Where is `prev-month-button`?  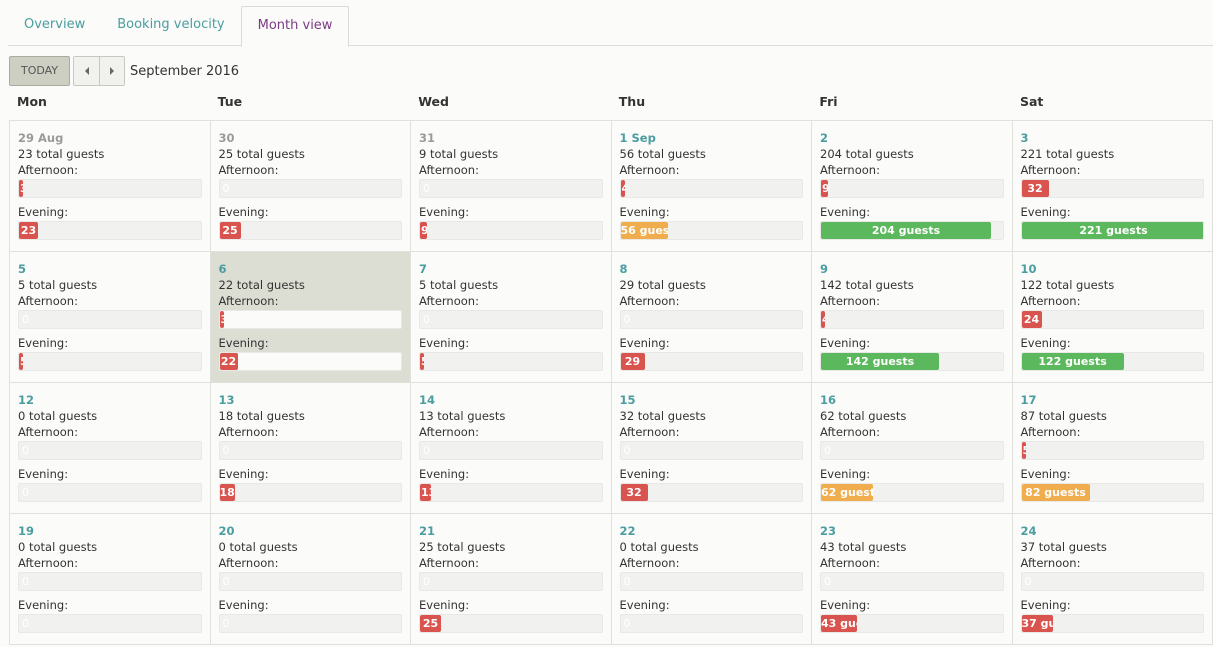
prev-month-button is located at coordinates (86, 71).